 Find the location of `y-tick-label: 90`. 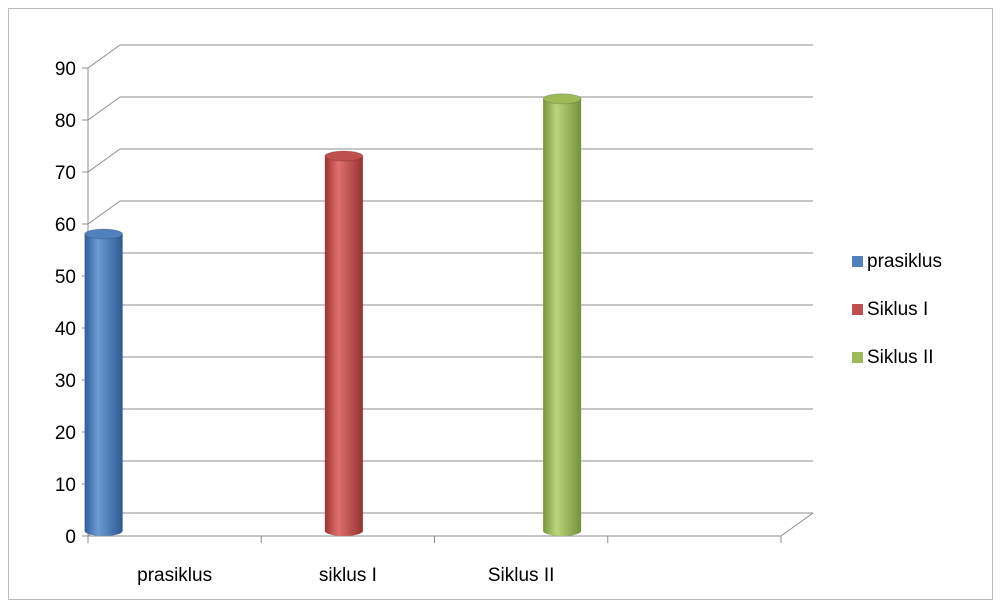

y-tick-label: 90 is located at coordinates (65, 69).